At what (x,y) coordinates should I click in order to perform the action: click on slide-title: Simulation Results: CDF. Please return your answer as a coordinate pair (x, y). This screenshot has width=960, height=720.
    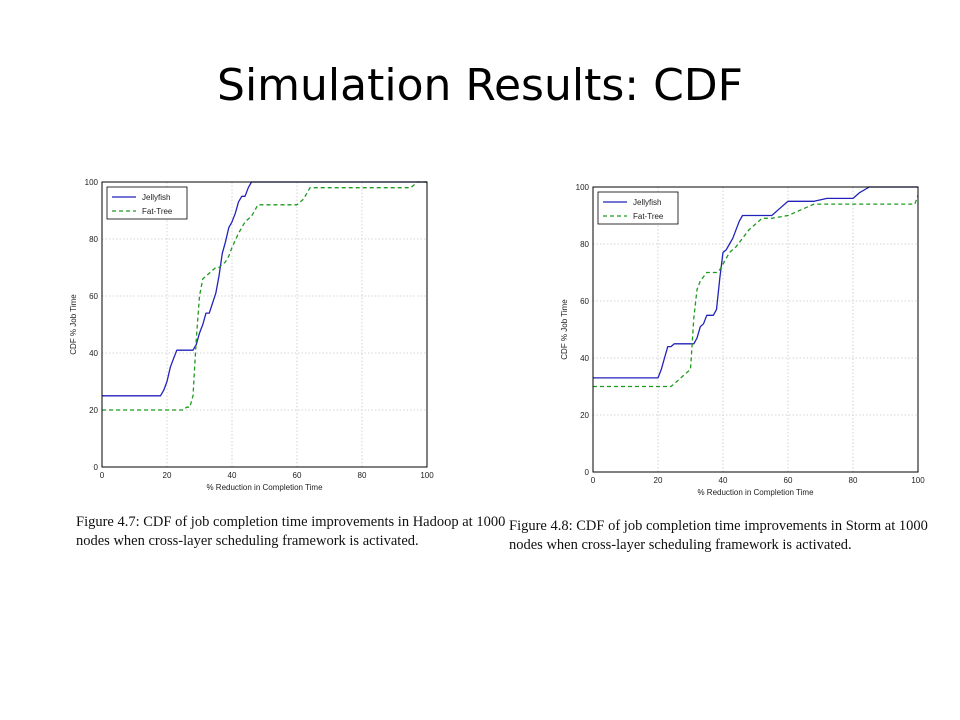
    Looking at the image, I should click on (480, 85).